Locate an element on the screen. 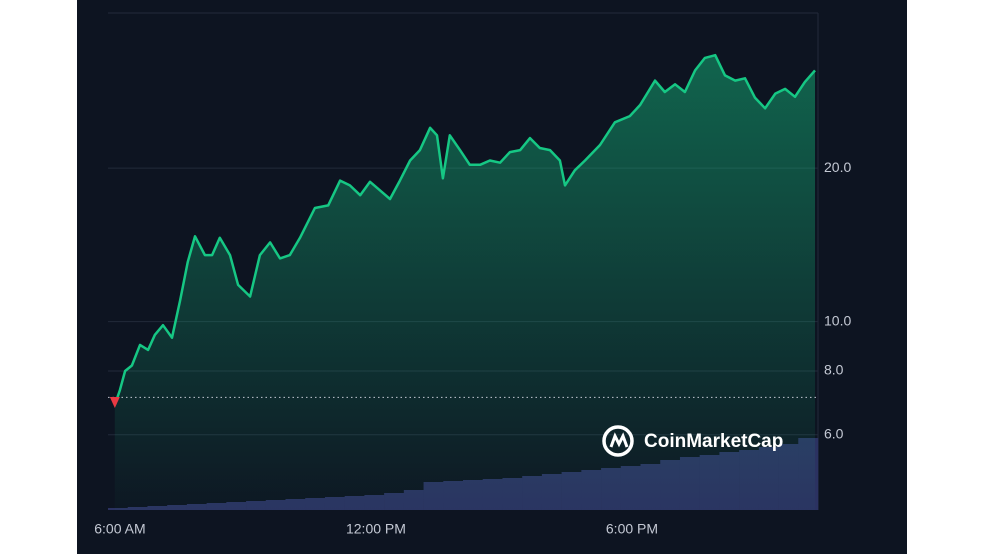 Image resolution: width=984 pixels, height=554 pixels. x-tick-label: 6:00 AM is located at coordinates (119, 529).